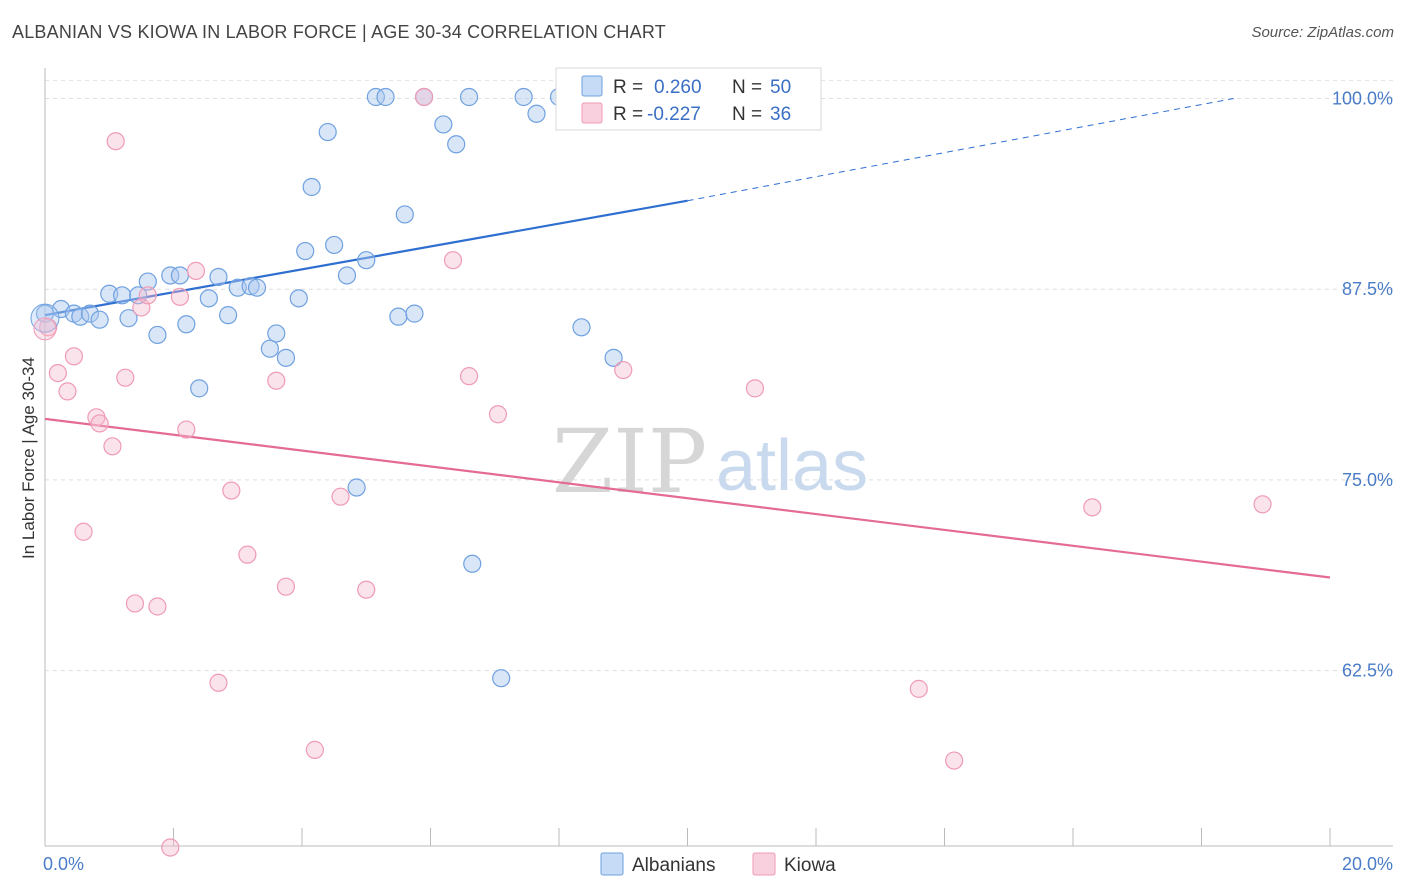 The image size is (1406, 892). What do you see at coordinates (1367, 864) in the screenshot?
I see `x-tick-label: 20.0%` at bounding box center [1367, 864].